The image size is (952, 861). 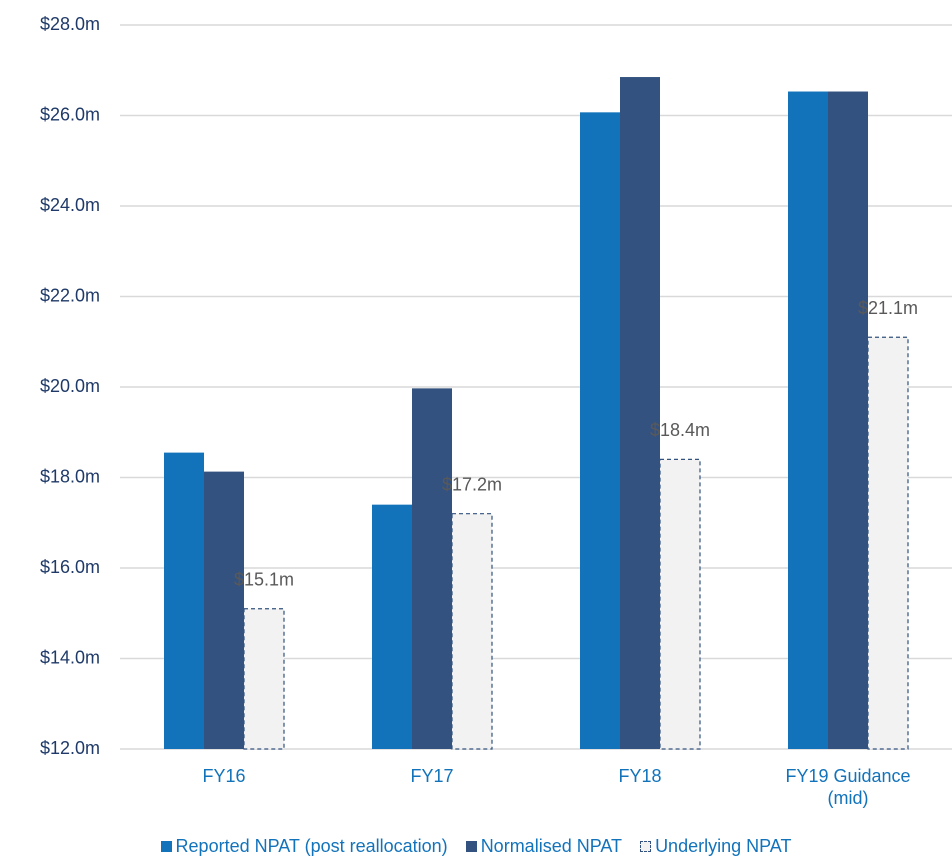 What do you see at coordinates (70, 114) in the screenshot?
I see `y-tick-label: $26.0m` at bounding box center [70, 114].